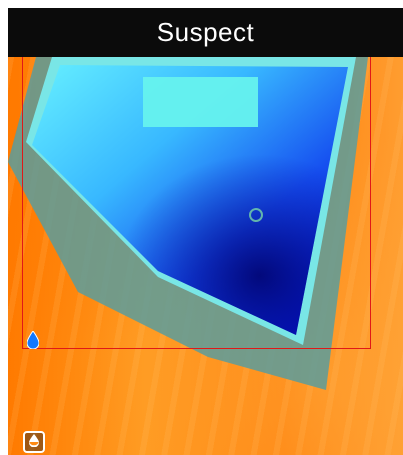  I want to click on screen-title: Suspect, so click(205, 32).